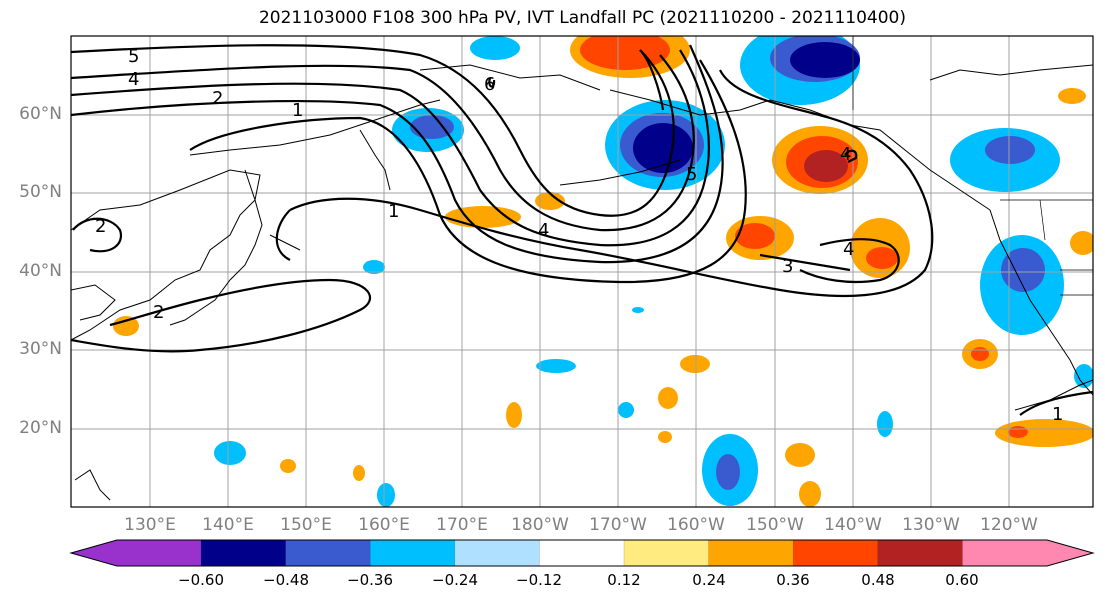 The image size is (1105, 601). Describe the element at coordinates (540, 525) in the screenshot. I see `lon-label: 180°W` at that location.